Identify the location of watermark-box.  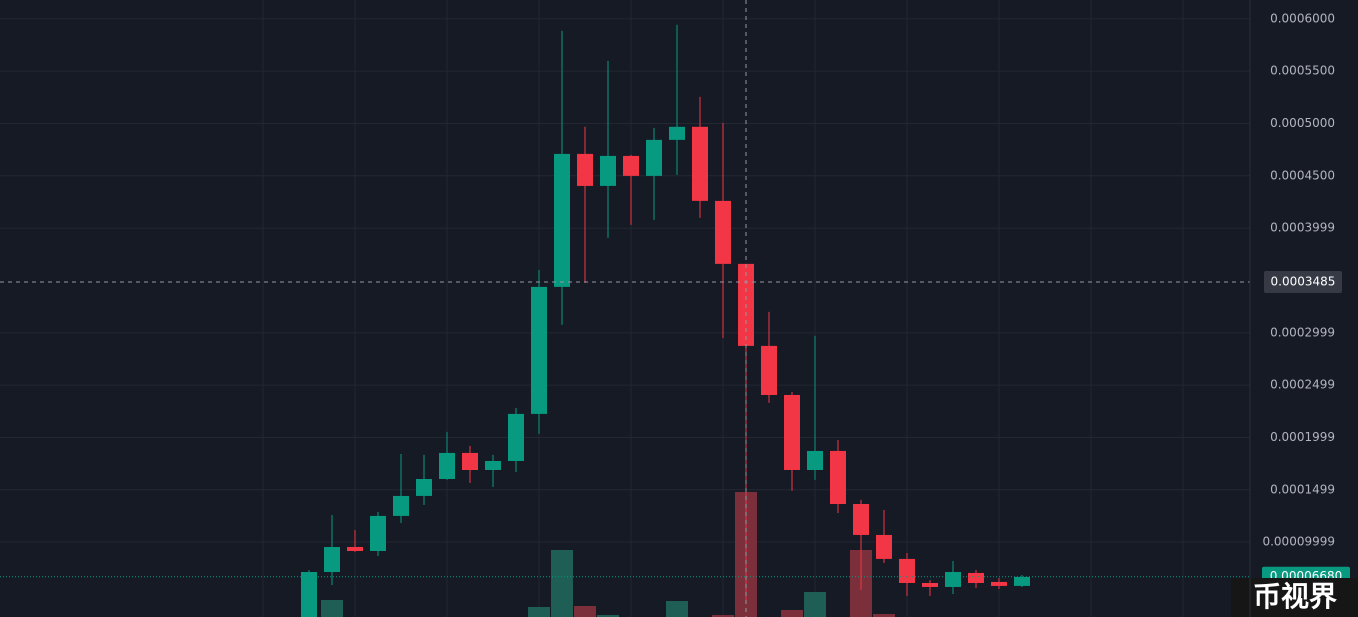
(1294, 597).